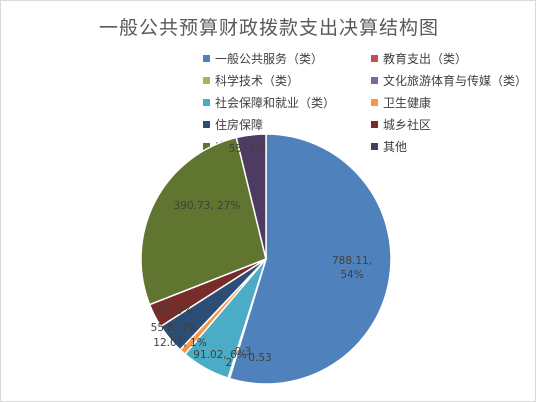  Describe the element at coordinates (257, 81) in the screenshot. I see `legend-label: 科学技术（类）` at that location.